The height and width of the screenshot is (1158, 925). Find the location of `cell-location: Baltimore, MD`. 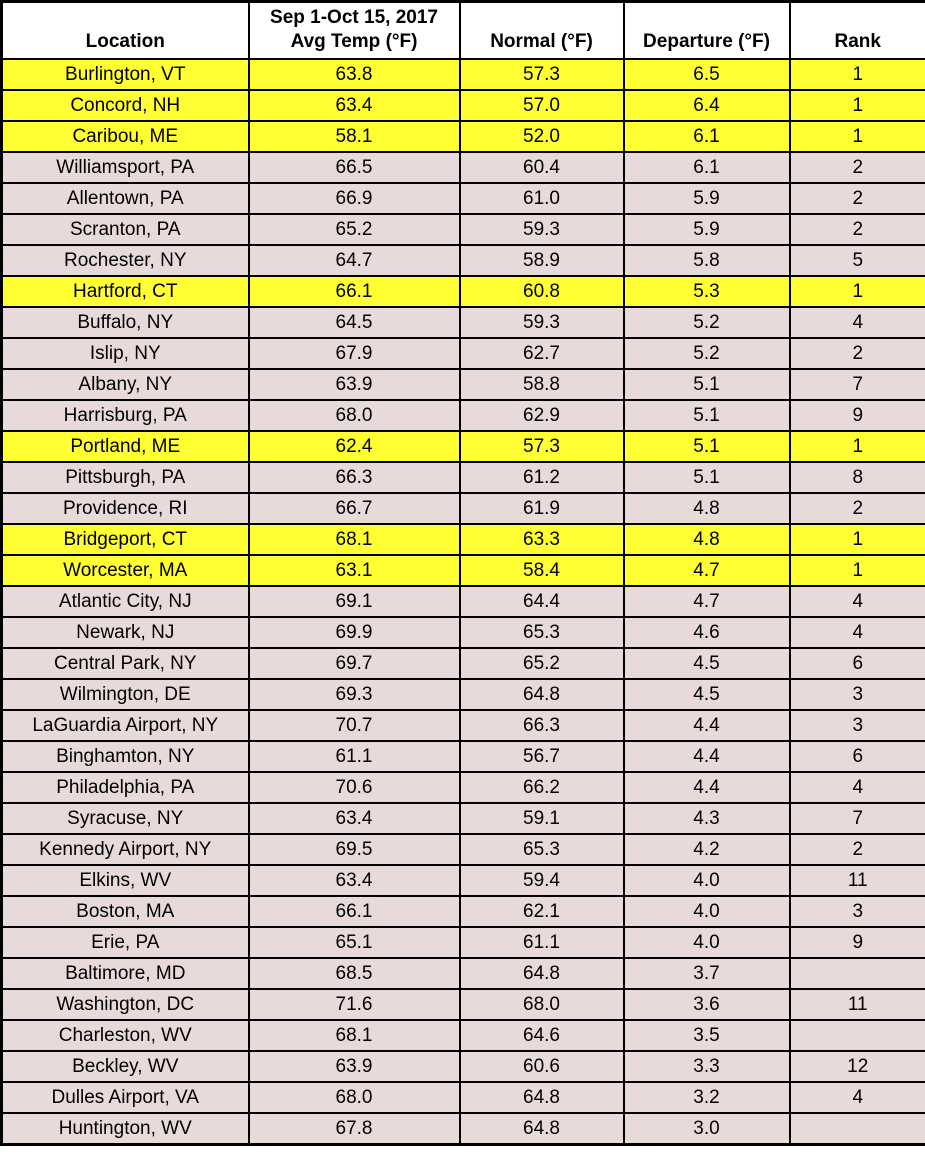

cell-location: Baltimore, MD is located at coordinates (125, 973).